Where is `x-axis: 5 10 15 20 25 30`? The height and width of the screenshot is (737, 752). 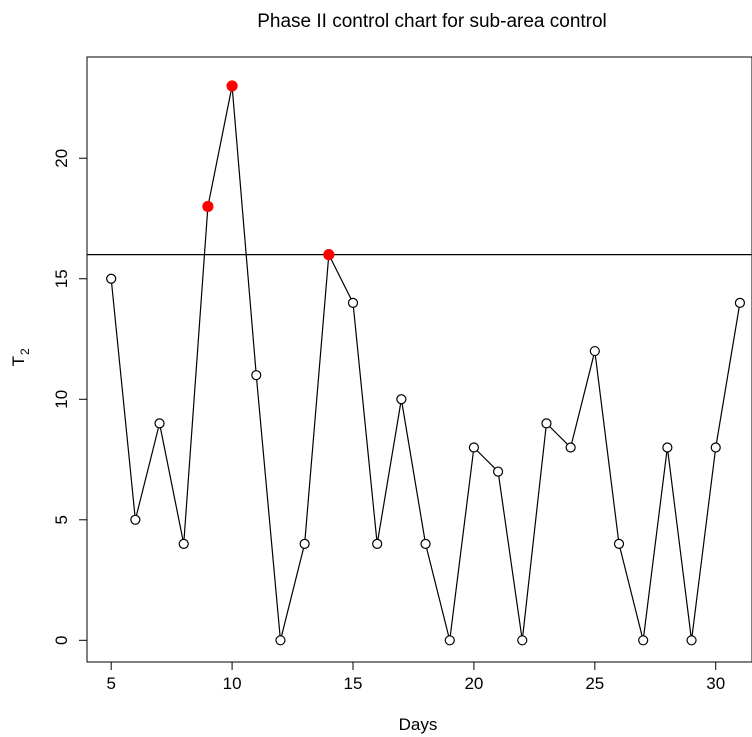
x-axis: 5 10 15 20 25 30 is located at coordinates (415, 677).